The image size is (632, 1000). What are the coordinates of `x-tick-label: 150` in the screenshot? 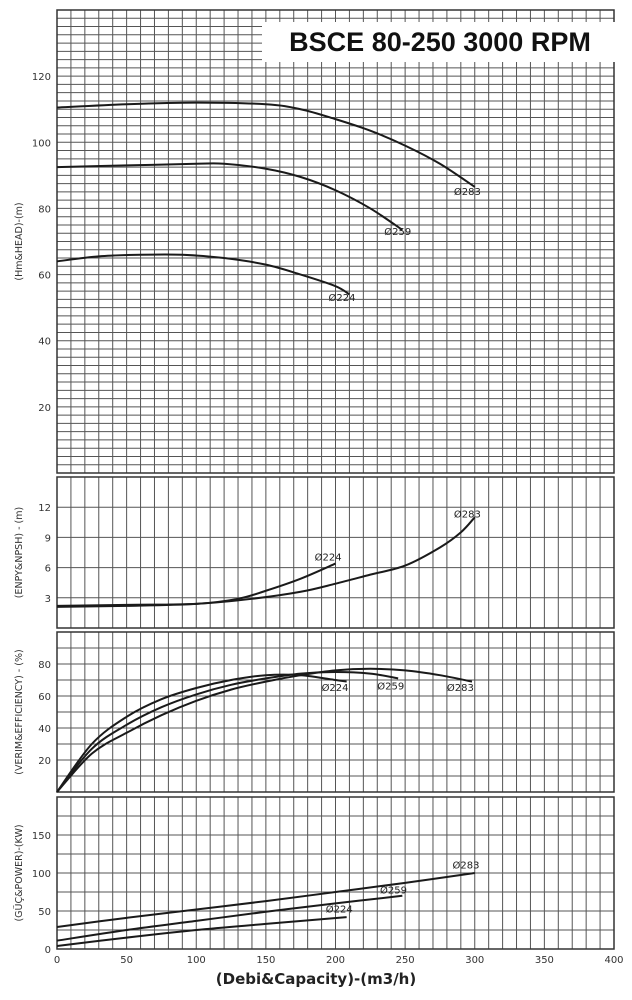 It's located at (265, 960).